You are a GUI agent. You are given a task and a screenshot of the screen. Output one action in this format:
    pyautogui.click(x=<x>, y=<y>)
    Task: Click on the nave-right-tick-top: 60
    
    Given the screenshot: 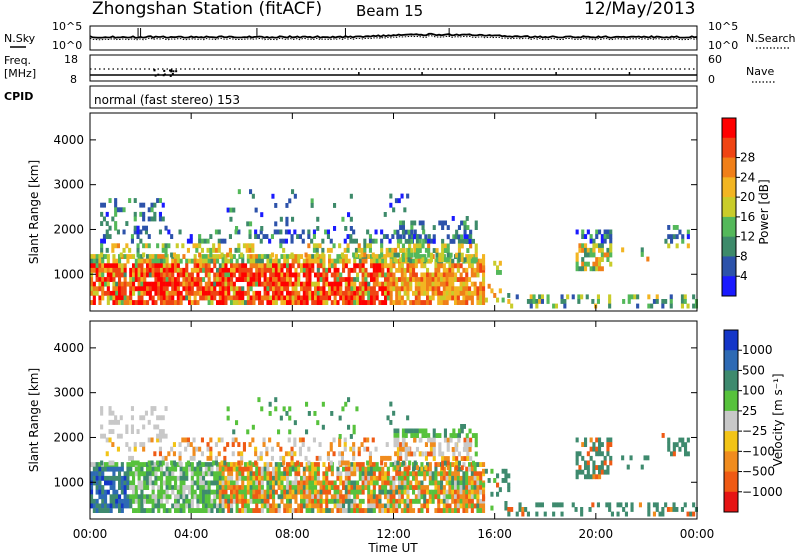 What is the action you would take?
    pyautogui.click(x=715, y=59)
    